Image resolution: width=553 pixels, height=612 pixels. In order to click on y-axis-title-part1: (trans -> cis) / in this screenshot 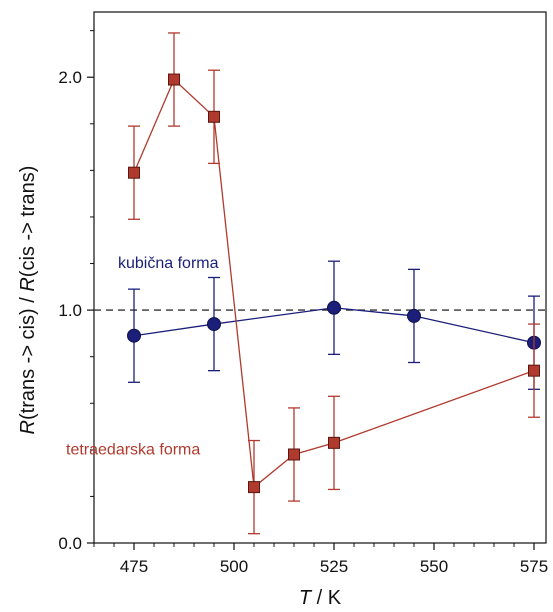, I will do `click(28, 356)`.